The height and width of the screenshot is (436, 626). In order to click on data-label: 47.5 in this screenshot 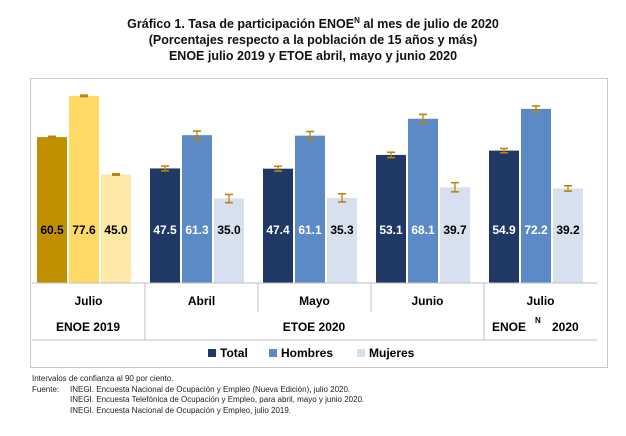, I will do `click(165, 230)`.